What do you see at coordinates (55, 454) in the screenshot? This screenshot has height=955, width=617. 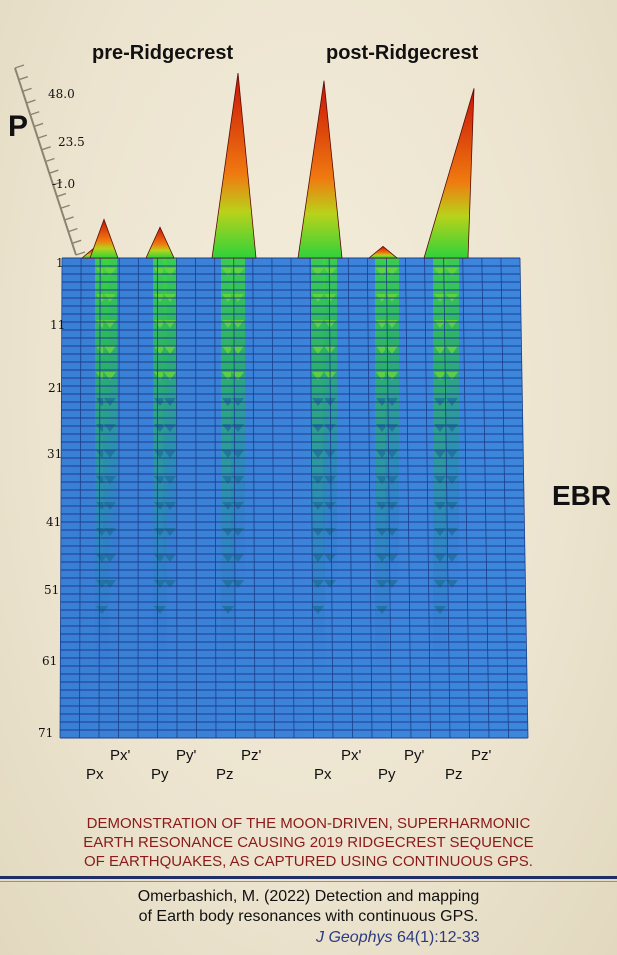 I see `ebr-tick-label: 31` at bounding box center [55, 454].